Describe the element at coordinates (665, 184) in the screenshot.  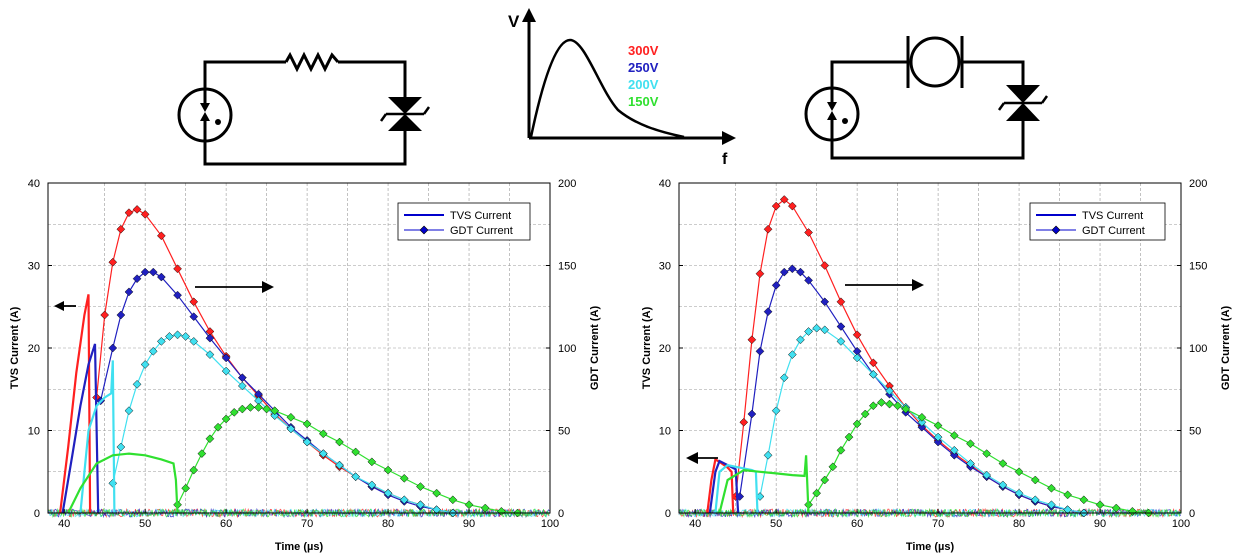
I see `y-tick-label: 40` at that location.